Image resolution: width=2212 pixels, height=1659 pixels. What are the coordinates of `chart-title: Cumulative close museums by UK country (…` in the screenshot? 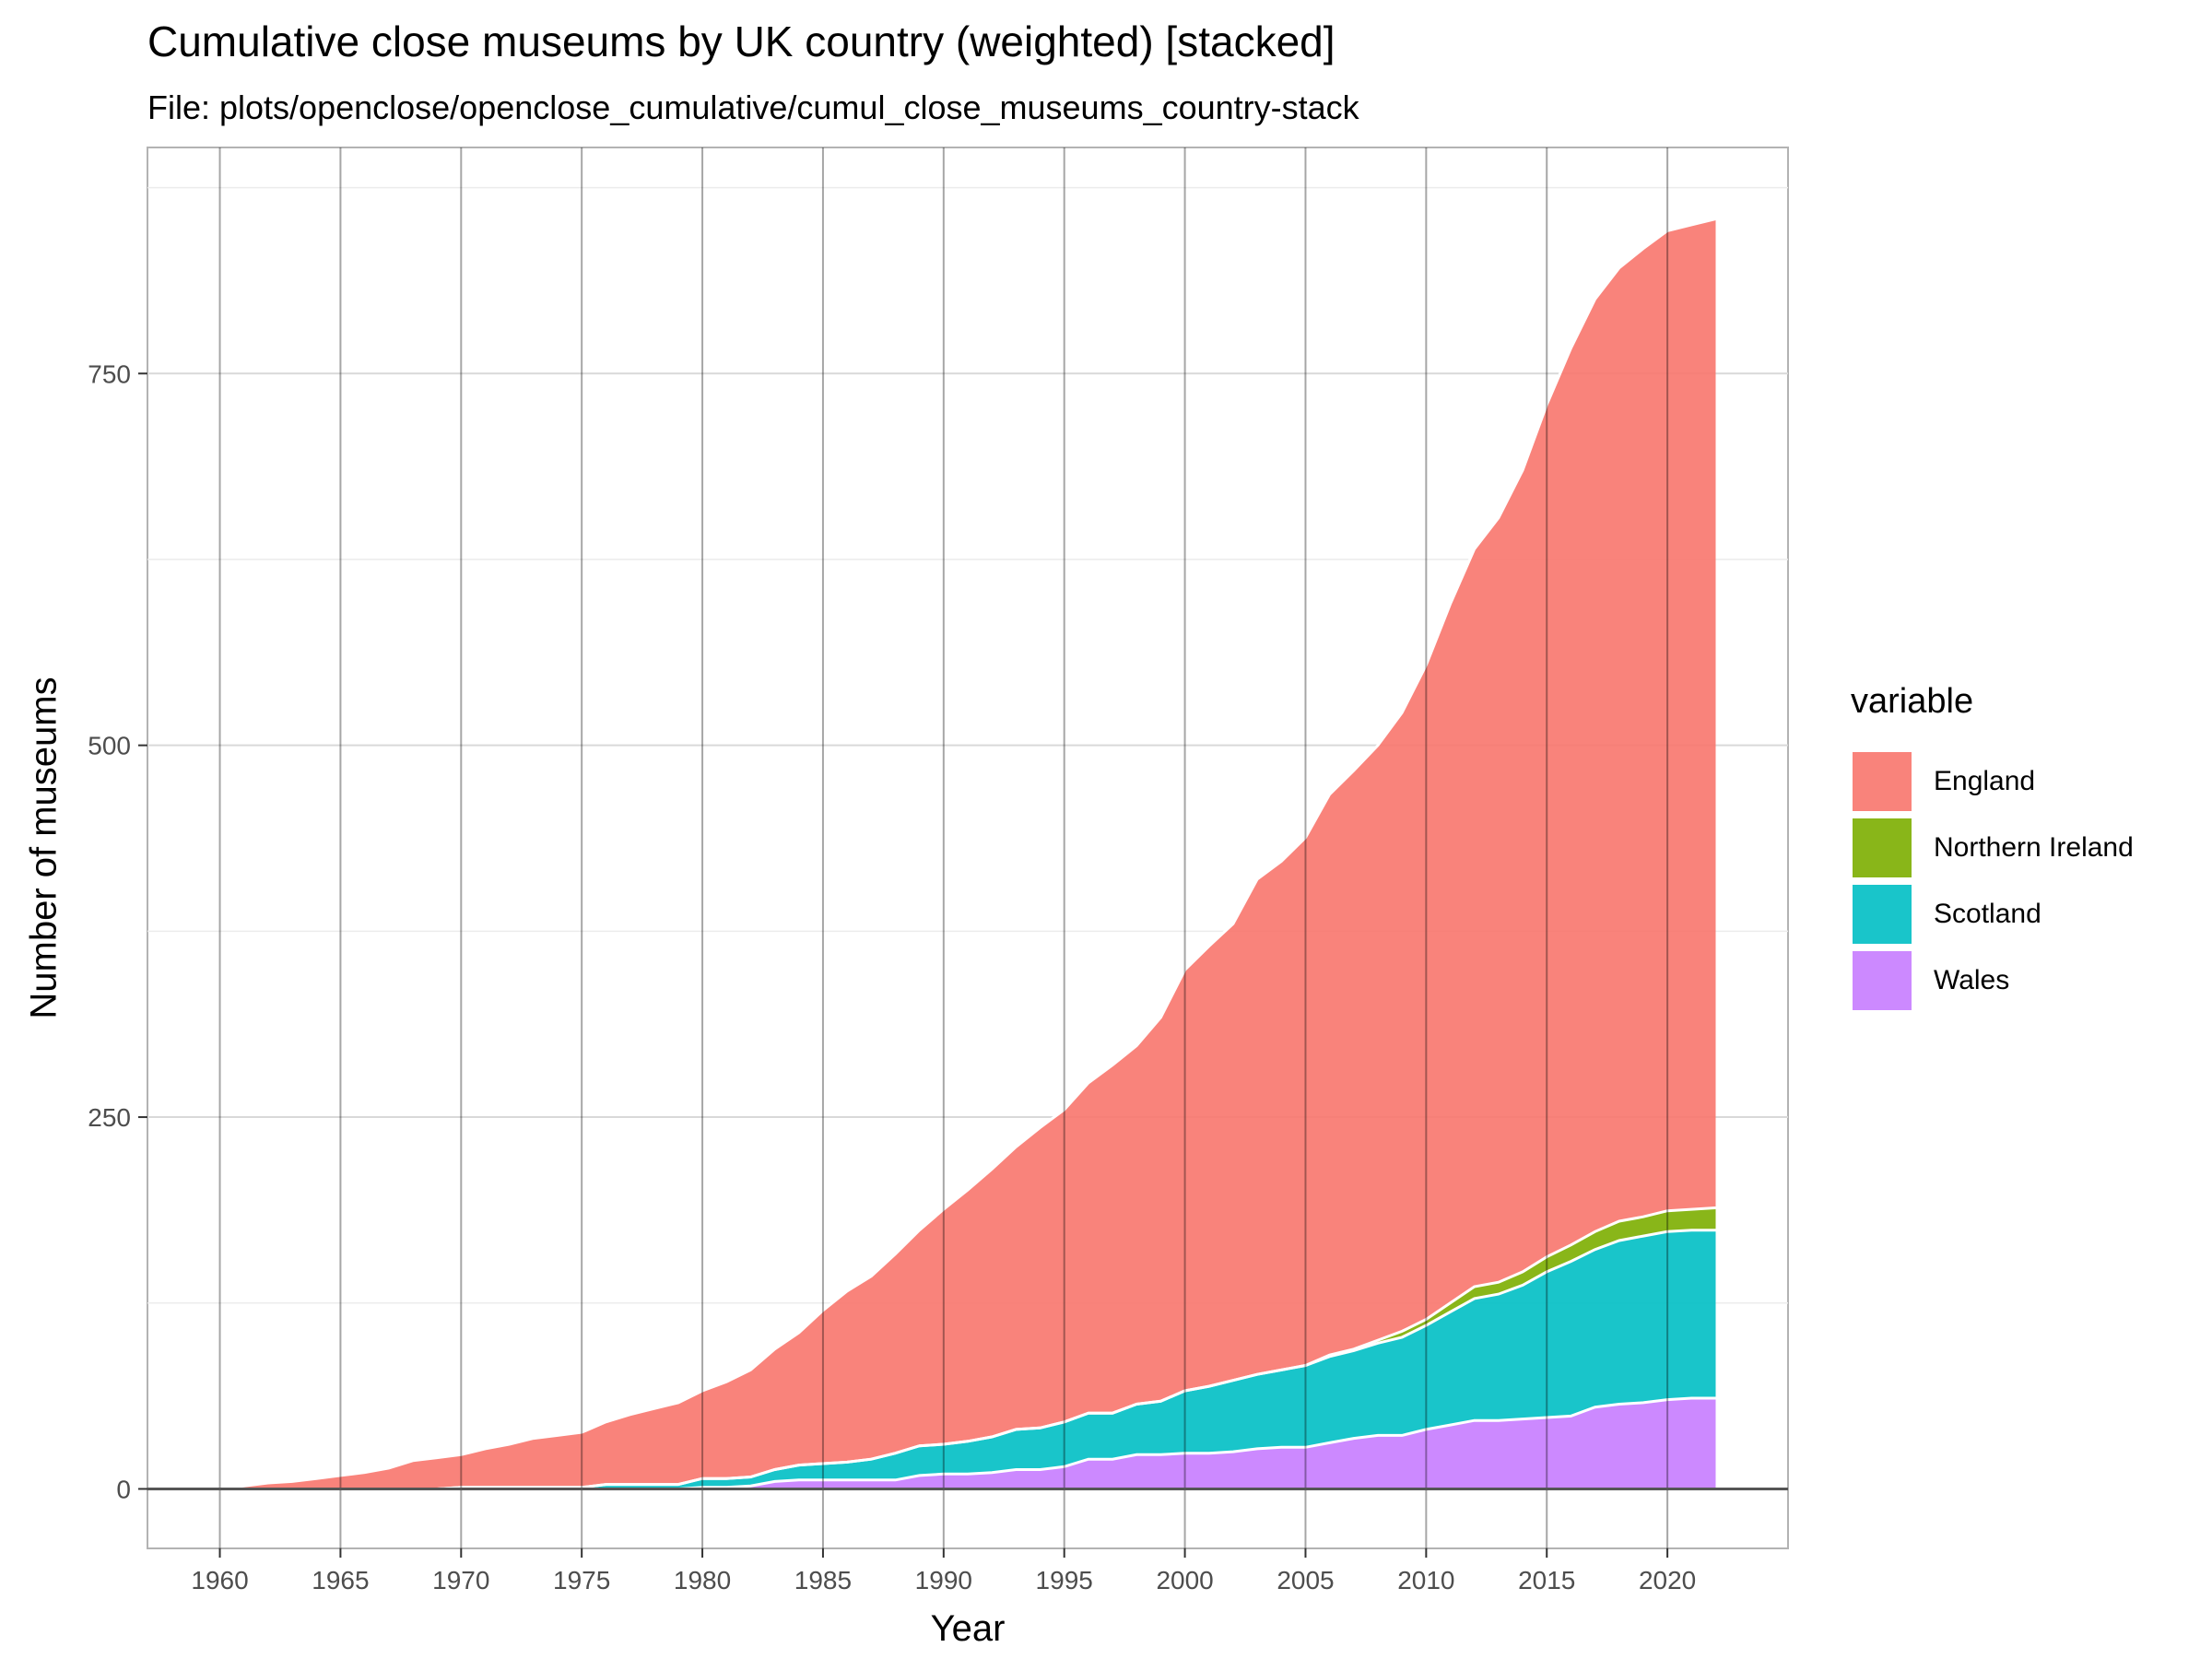 It's located at (741, 41).